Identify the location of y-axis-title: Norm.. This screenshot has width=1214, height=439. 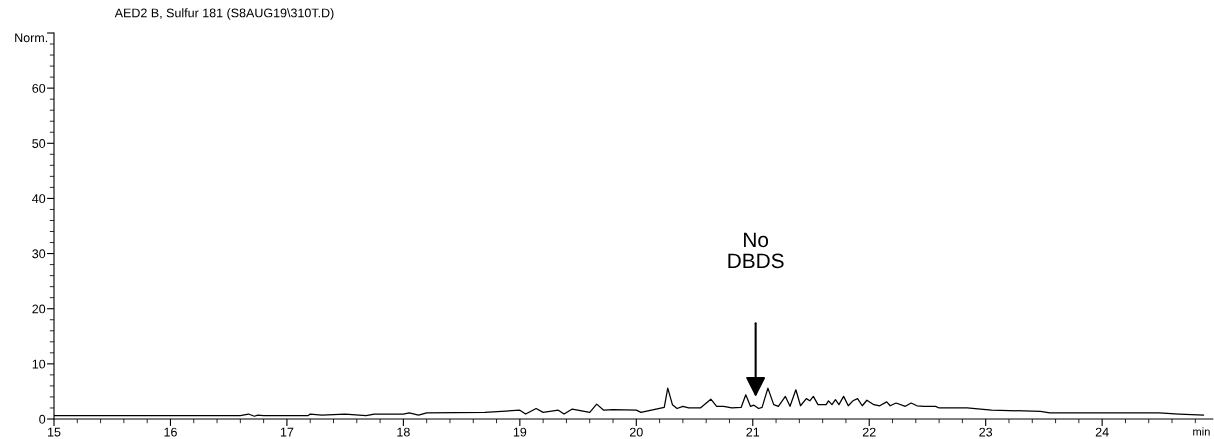
(31, 38).